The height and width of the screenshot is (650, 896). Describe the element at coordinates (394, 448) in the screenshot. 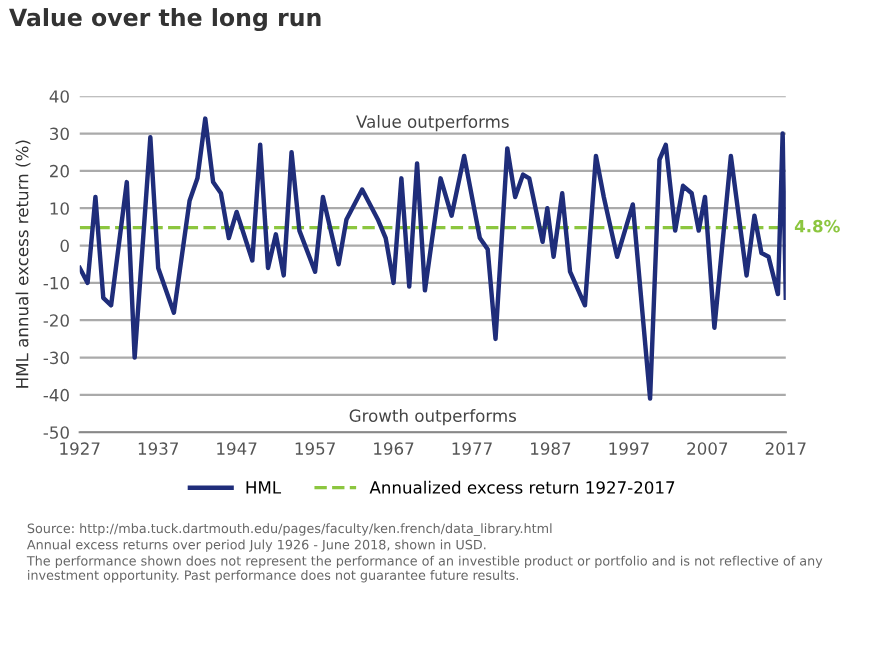

I see `x-tick-label: 1967` at that location.